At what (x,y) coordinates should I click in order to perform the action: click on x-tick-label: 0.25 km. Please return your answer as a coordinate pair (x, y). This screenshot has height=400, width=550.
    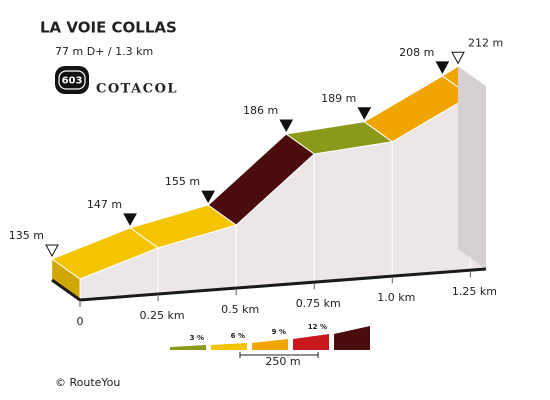
    Looking at the image, I should click on (162, 315).